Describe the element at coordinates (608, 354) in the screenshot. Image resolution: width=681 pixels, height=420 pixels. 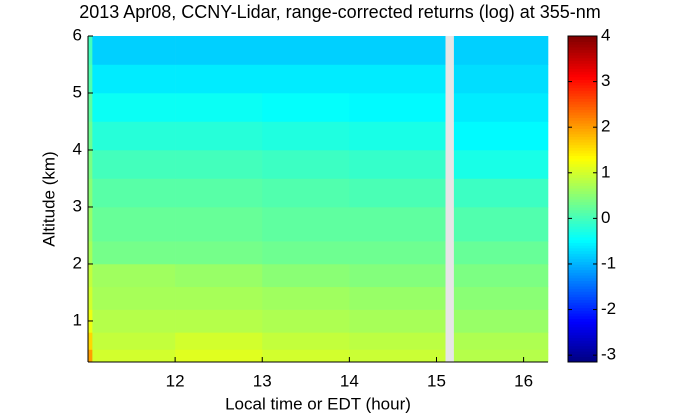
I see `colorbar-tick-label: -3` at that location.